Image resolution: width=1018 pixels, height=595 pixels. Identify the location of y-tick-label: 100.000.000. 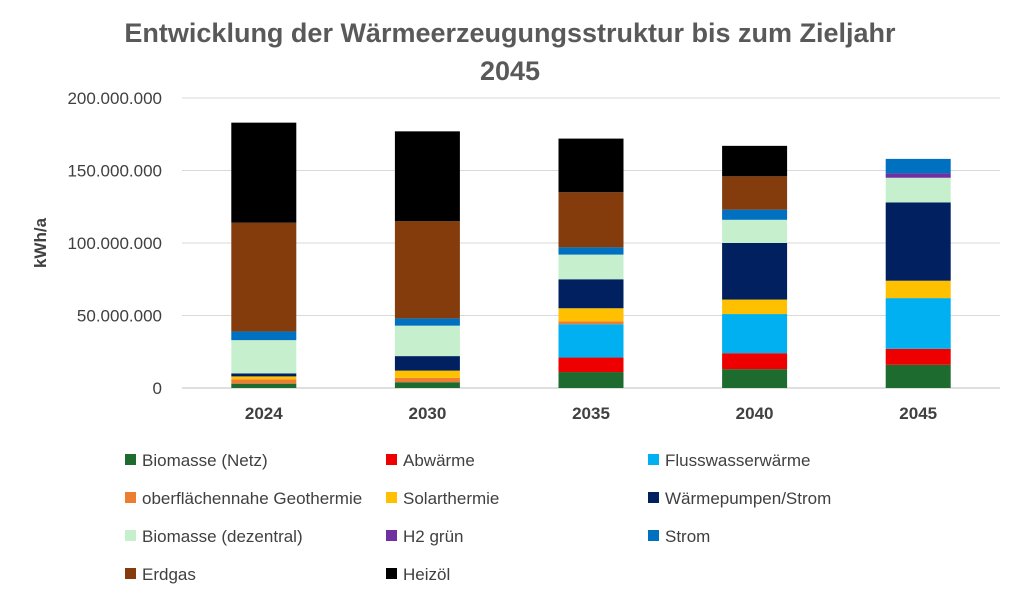
(114, 243).